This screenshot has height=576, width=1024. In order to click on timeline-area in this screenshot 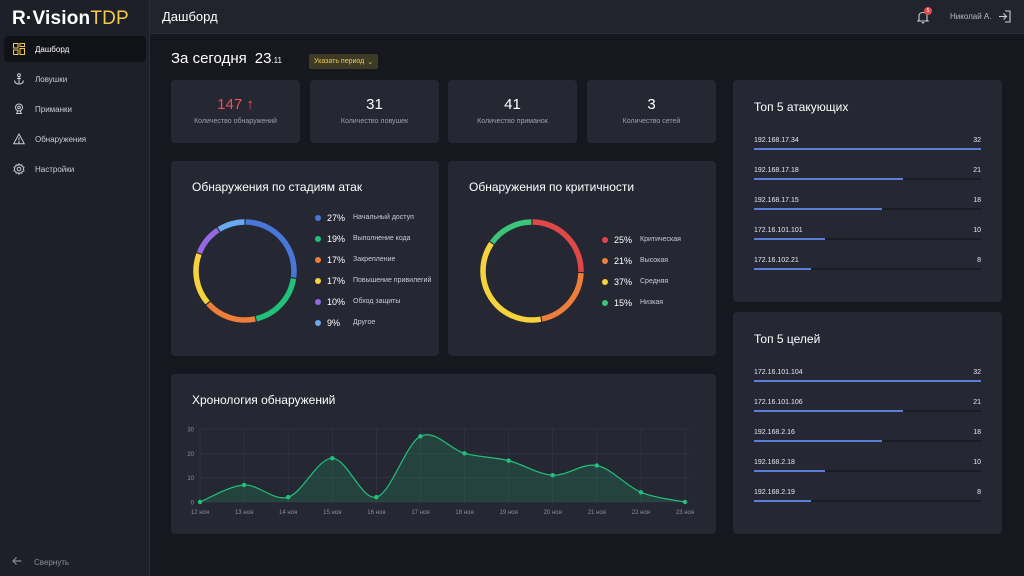, I will do `click(442, 468)`.